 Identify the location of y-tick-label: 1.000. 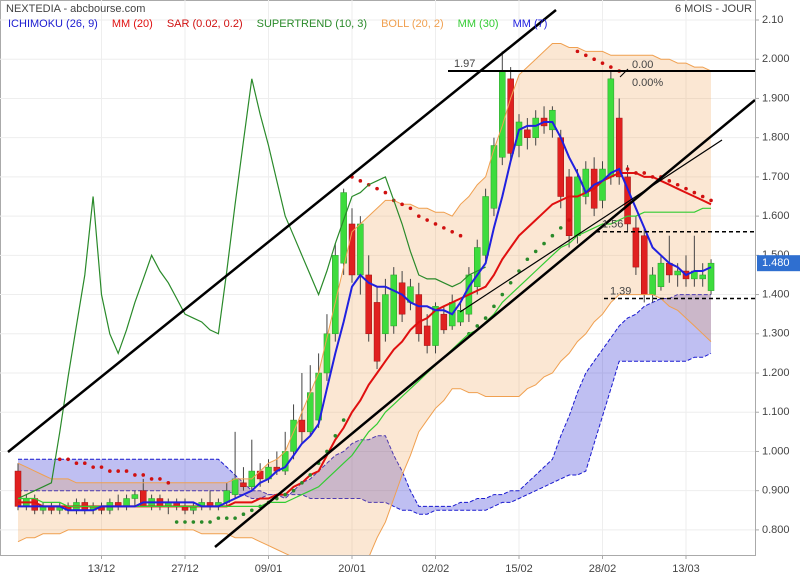
(776, 451).